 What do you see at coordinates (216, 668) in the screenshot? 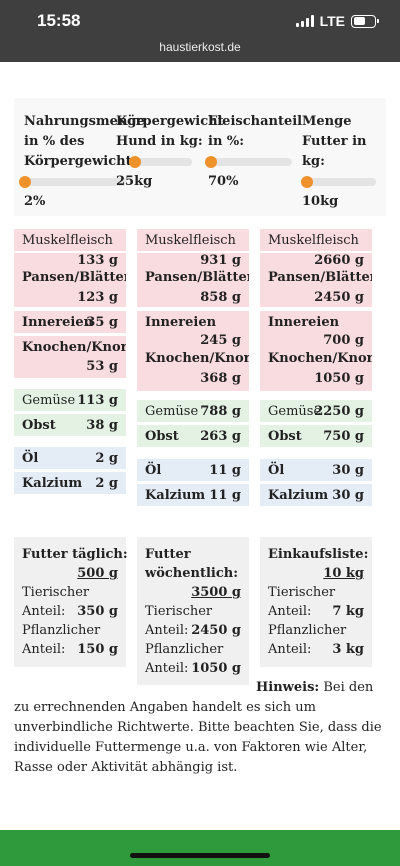
I see `plant-value: 1050 g` at bounding box center [216, 668].